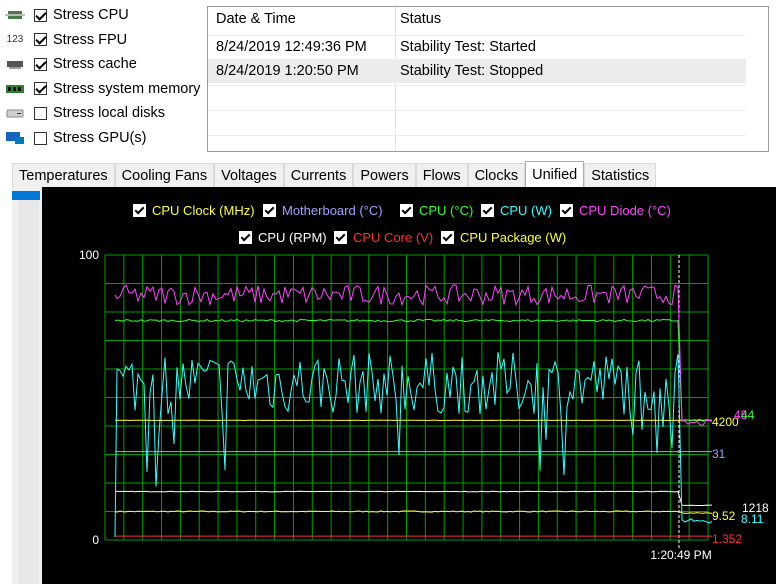 Image resolution: width=776 pixels, height=584 pixels. I want to click on x-time-label: 1:20:49 PM, so click(680, 555).